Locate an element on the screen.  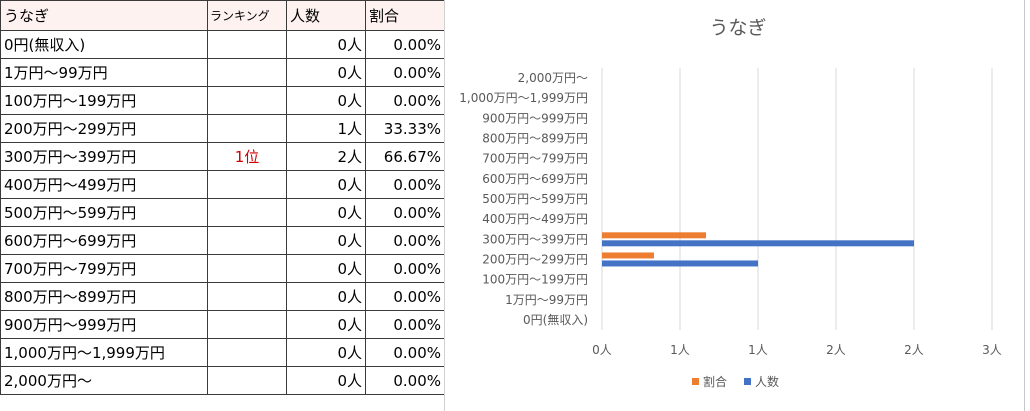
table-row: 900万円～999万円 0人 0.00% is located at coordinates (222, 324).